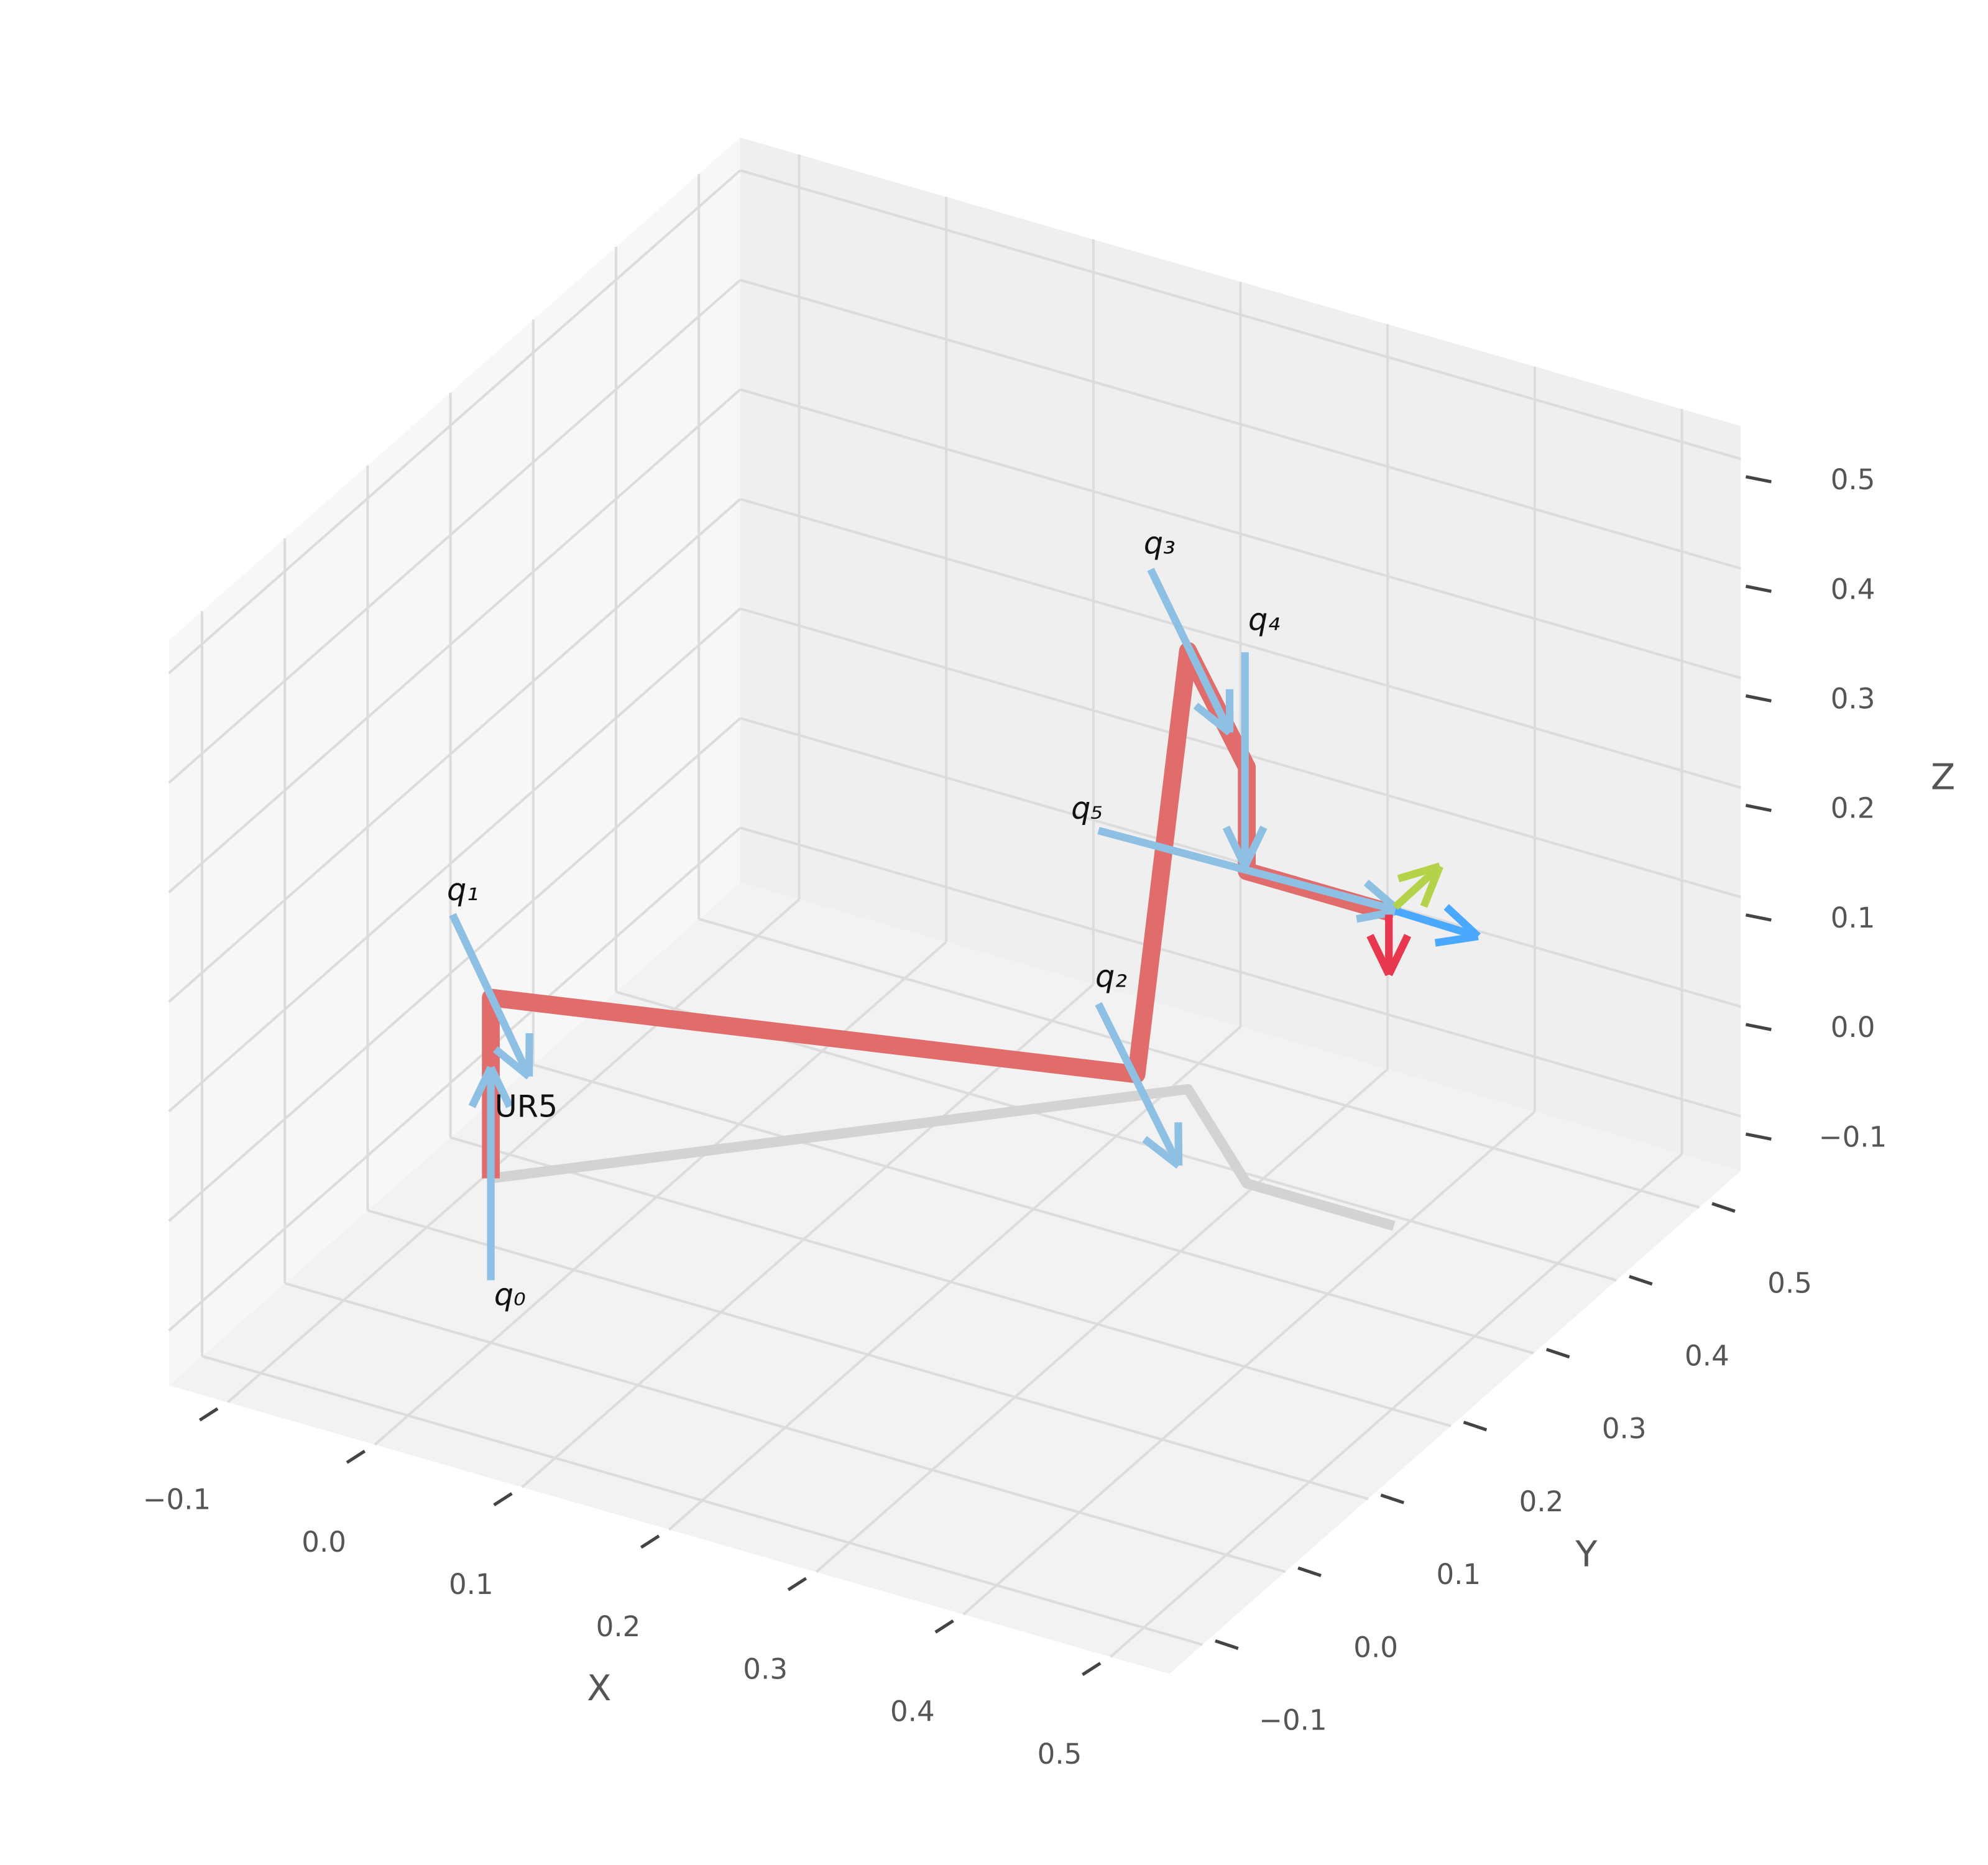 The width and height of the screenshot is (1988, 1865). Describe the element at coordinates (1264, 620) in the screenshot. I see `joint-label: q₄` at that location.